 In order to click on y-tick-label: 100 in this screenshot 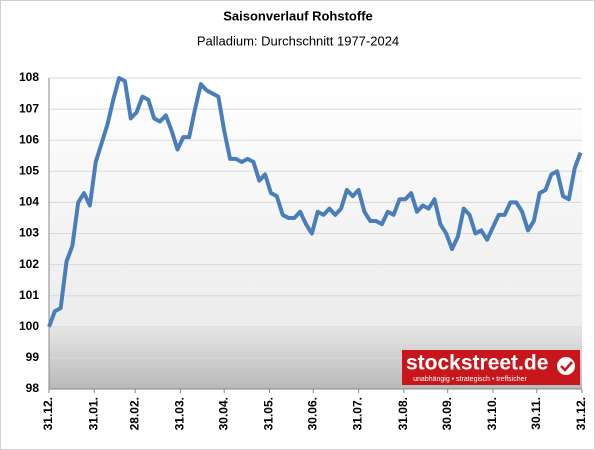, I will do `click(29, 326)`.